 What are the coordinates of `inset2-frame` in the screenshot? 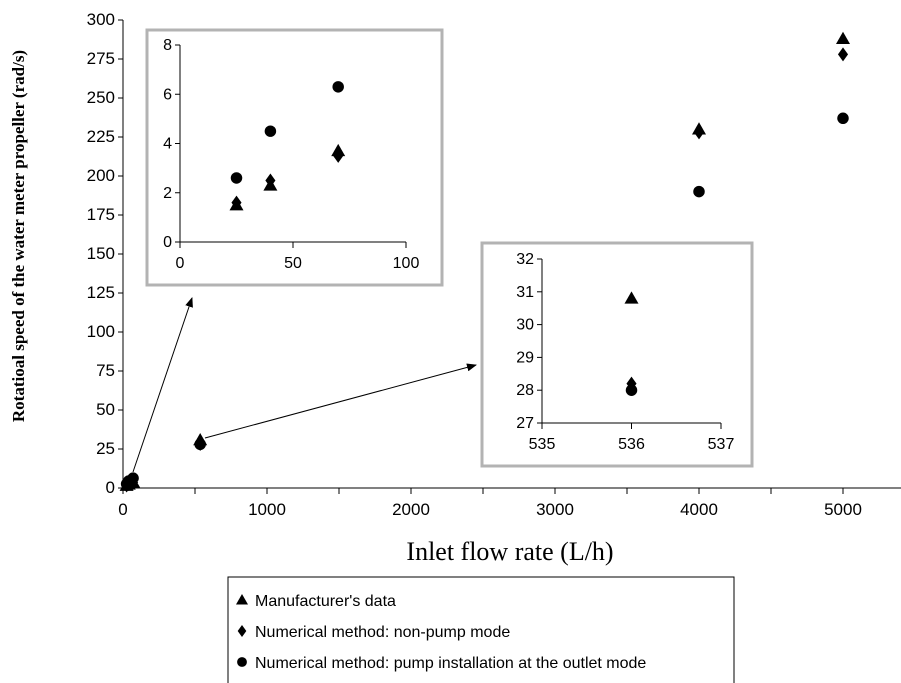 It's located at (617, 354).